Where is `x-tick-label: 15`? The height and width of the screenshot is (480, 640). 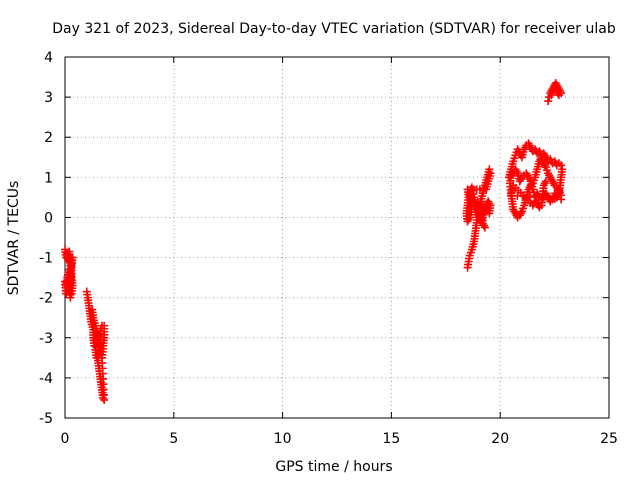 x-tick-label: 15 is located at coordinates (391, 439).